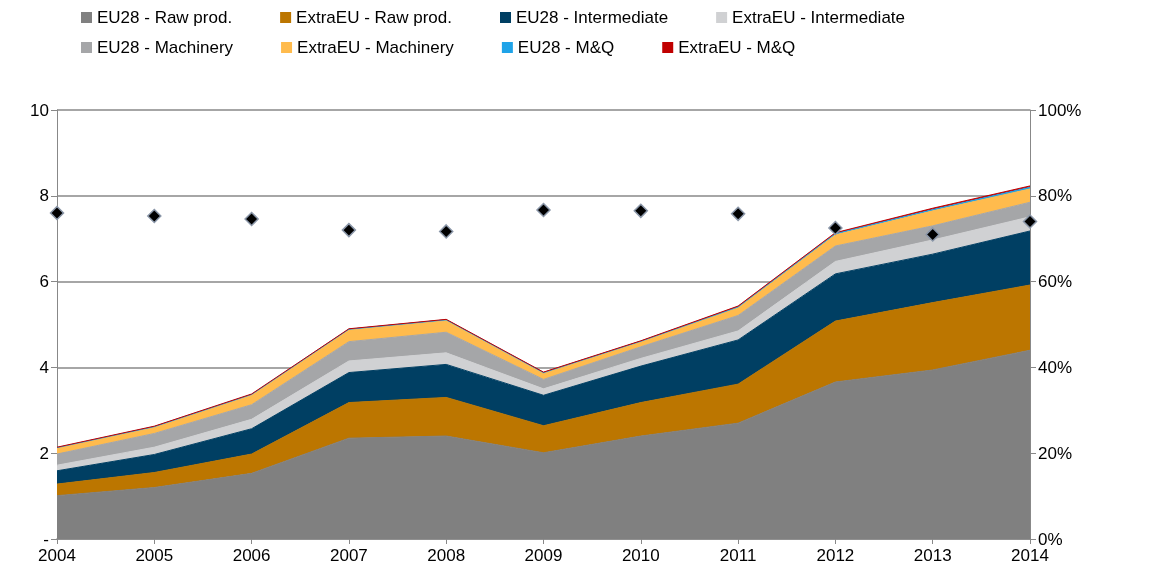  I want to click on x-tick-label: 2012, so click(835, 555).